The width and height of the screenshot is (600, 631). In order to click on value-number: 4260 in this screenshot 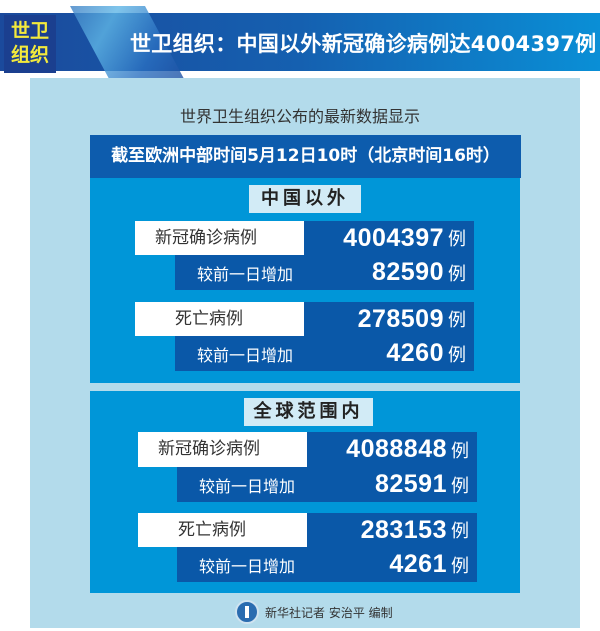, I will do `click(415, 353)`.